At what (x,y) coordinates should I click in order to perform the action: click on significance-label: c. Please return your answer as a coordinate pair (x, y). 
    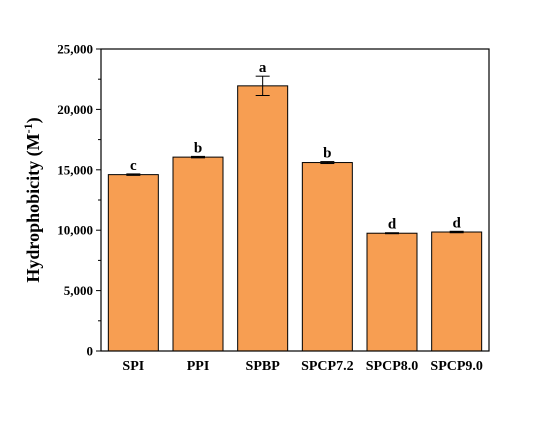
    Looking at the image, I should click on (133, 166).